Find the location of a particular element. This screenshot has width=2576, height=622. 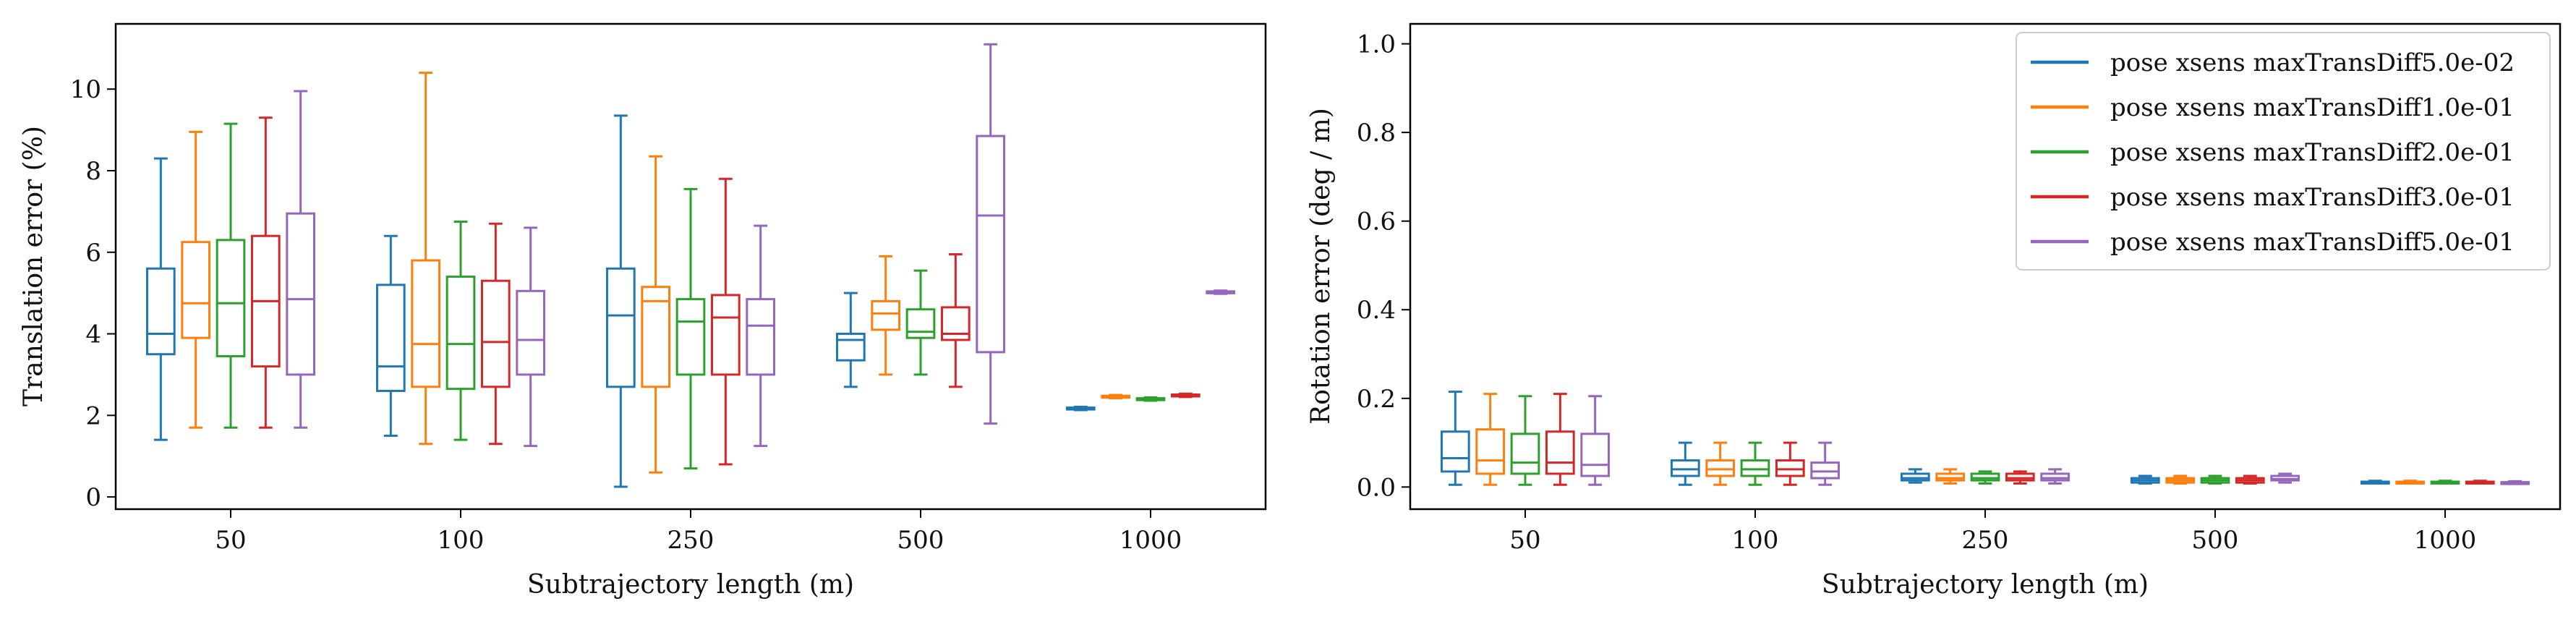

legend-frame is located at coordinates (2283, 151).